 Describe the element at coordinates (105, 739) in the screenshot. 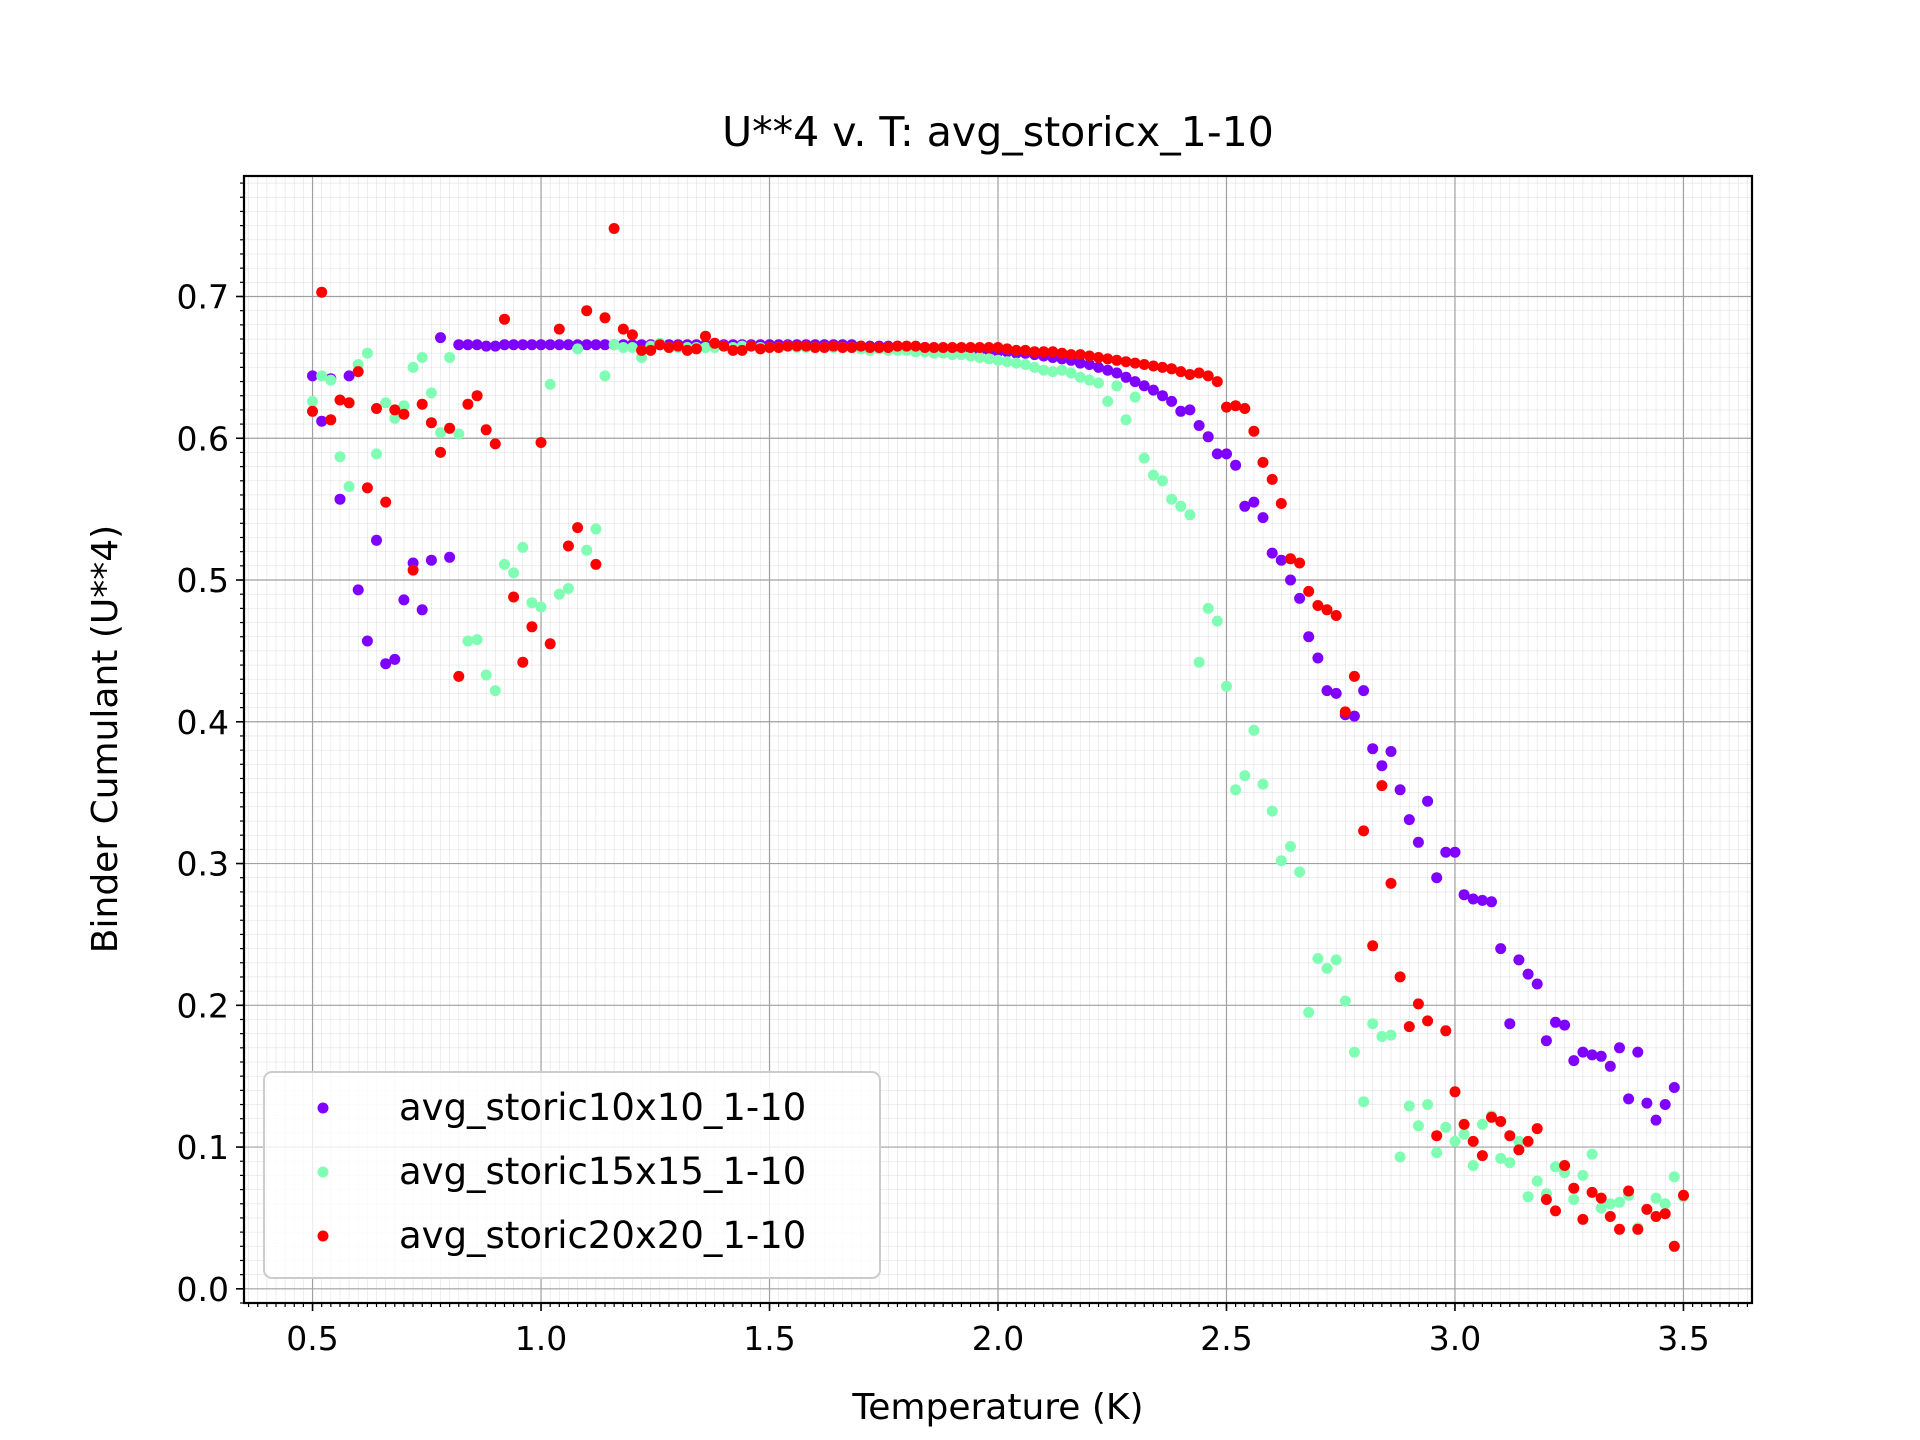

I see `y-axis-label: Binder Cumulant (U**4)` at that location.